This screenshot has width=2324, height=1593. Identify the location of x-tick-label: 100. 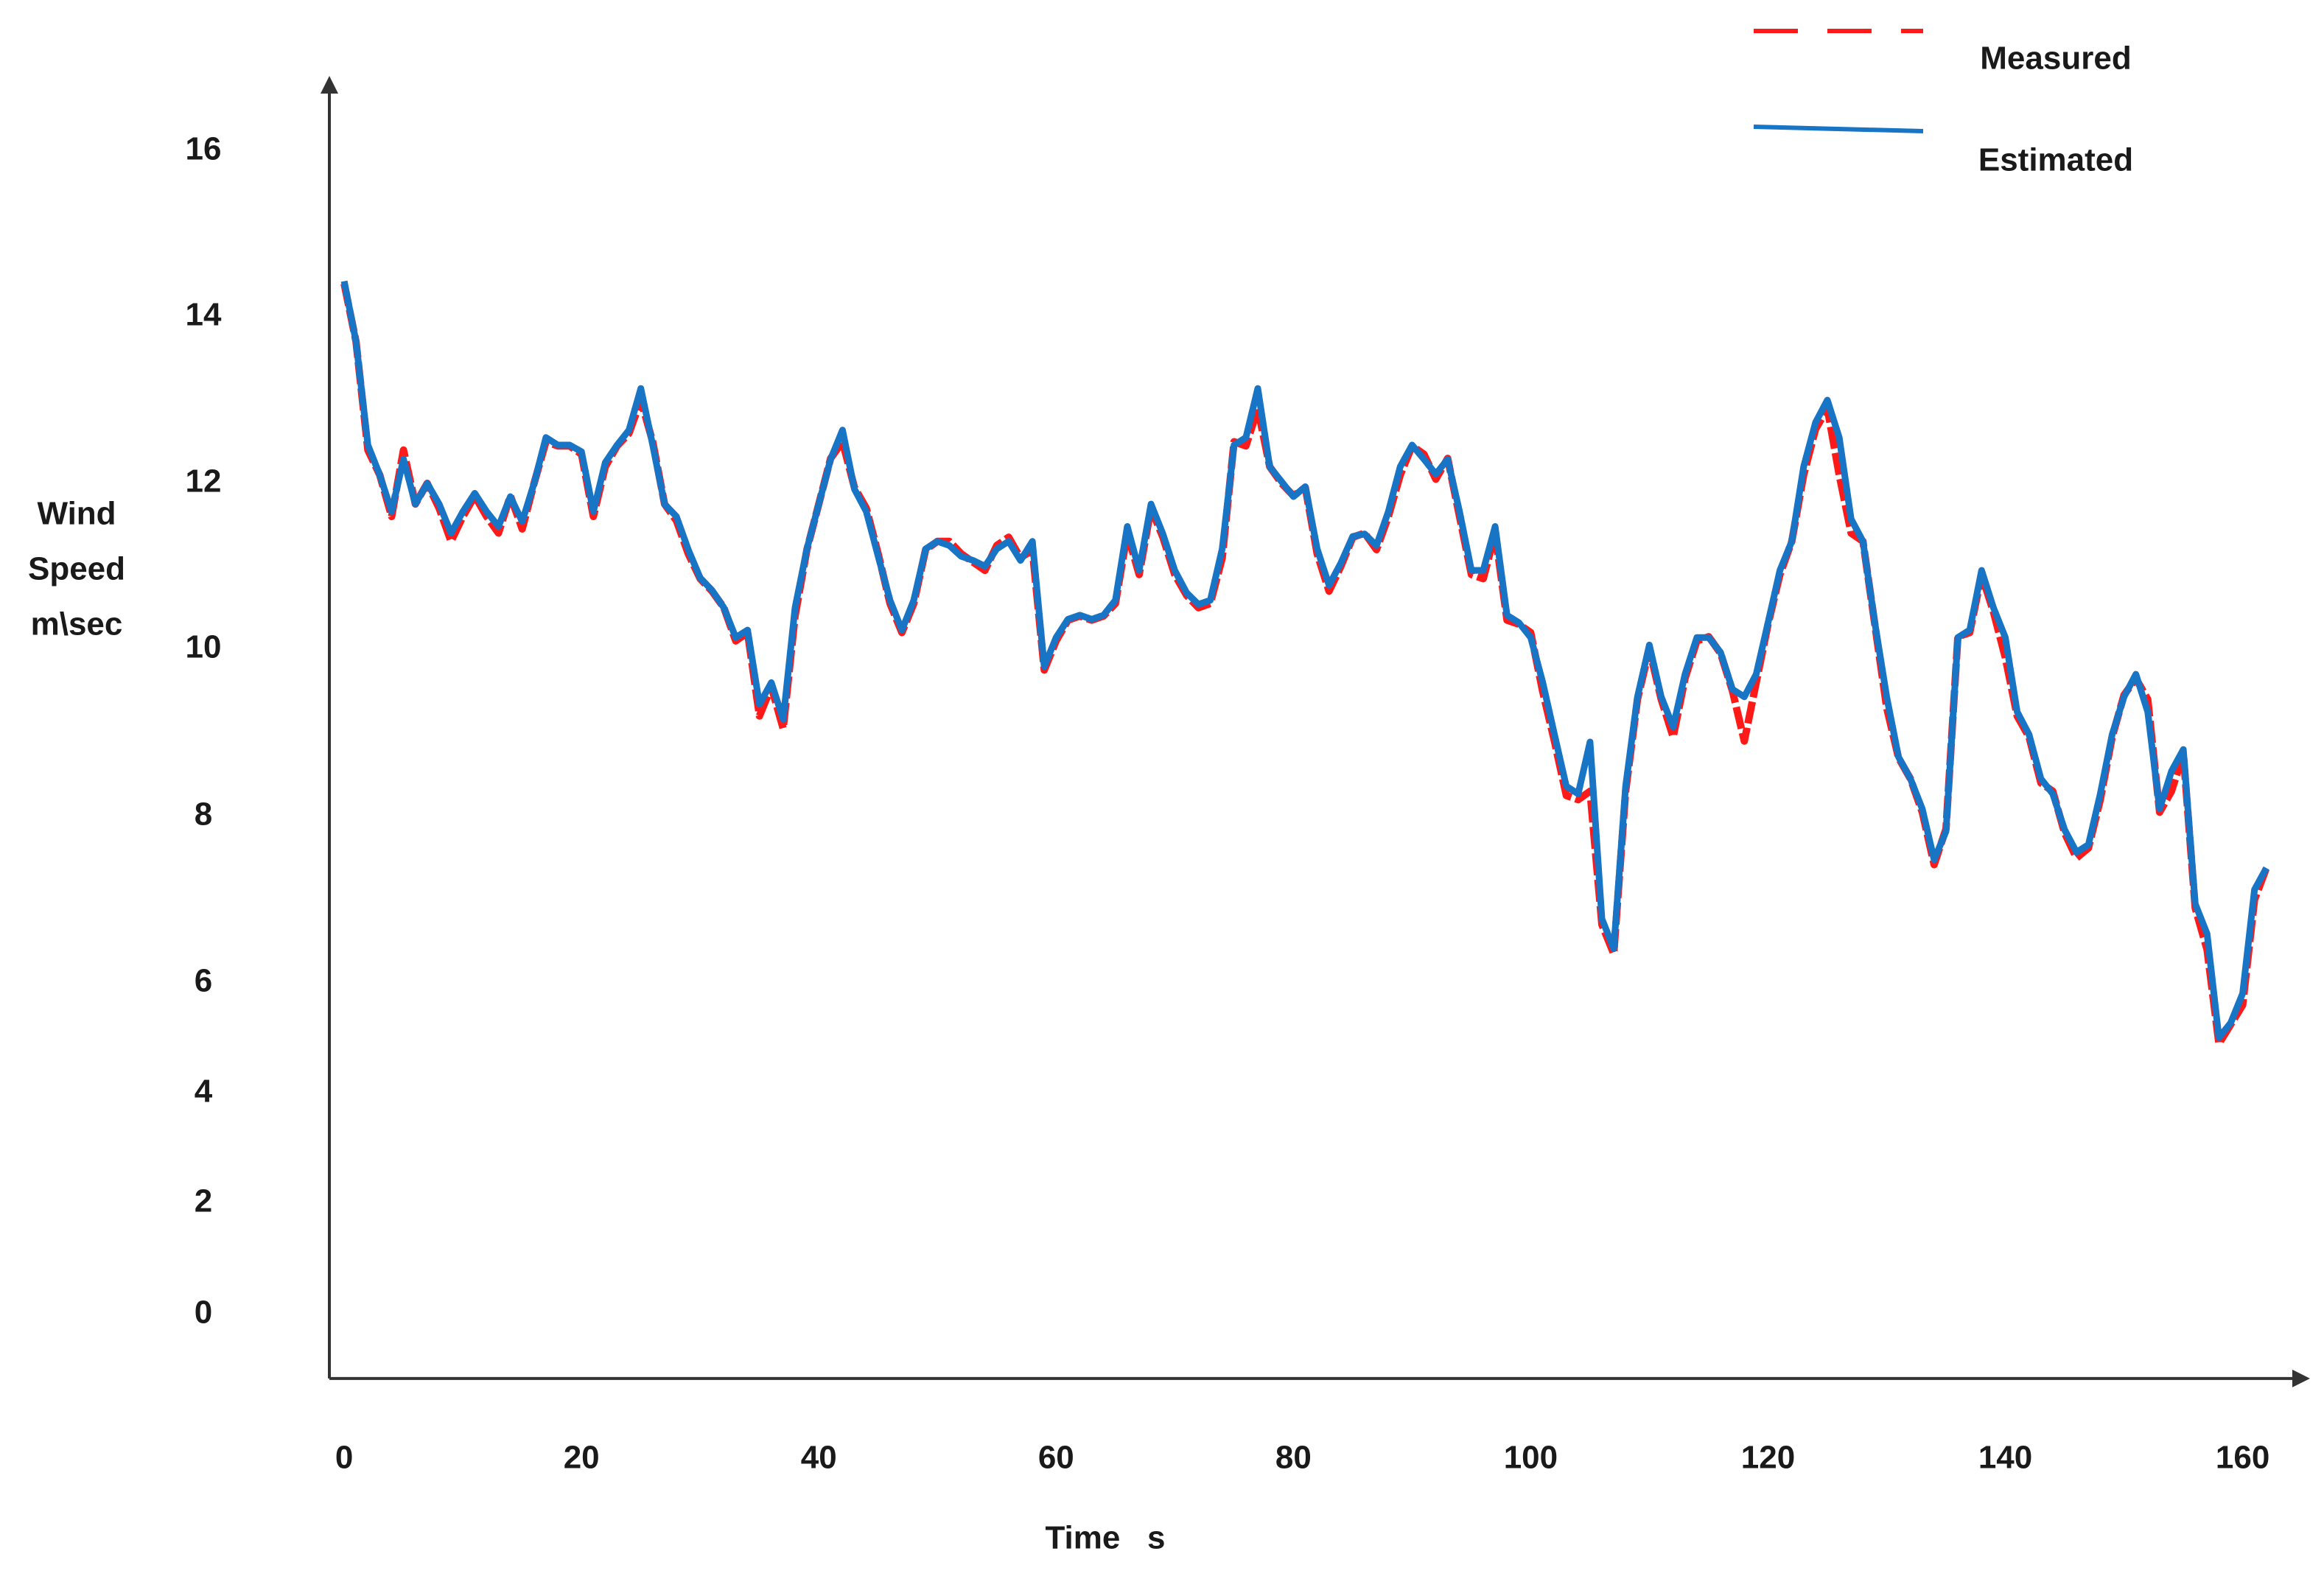
(1531, 1458).